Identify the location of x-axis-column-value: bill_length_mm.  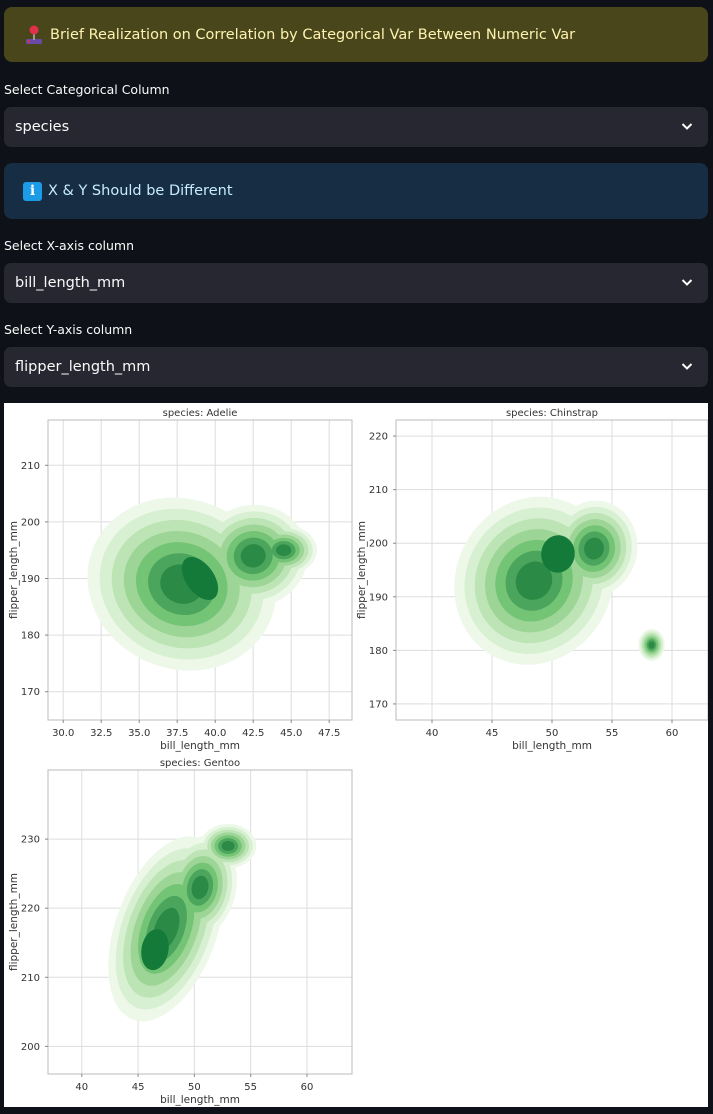
(70, 283).